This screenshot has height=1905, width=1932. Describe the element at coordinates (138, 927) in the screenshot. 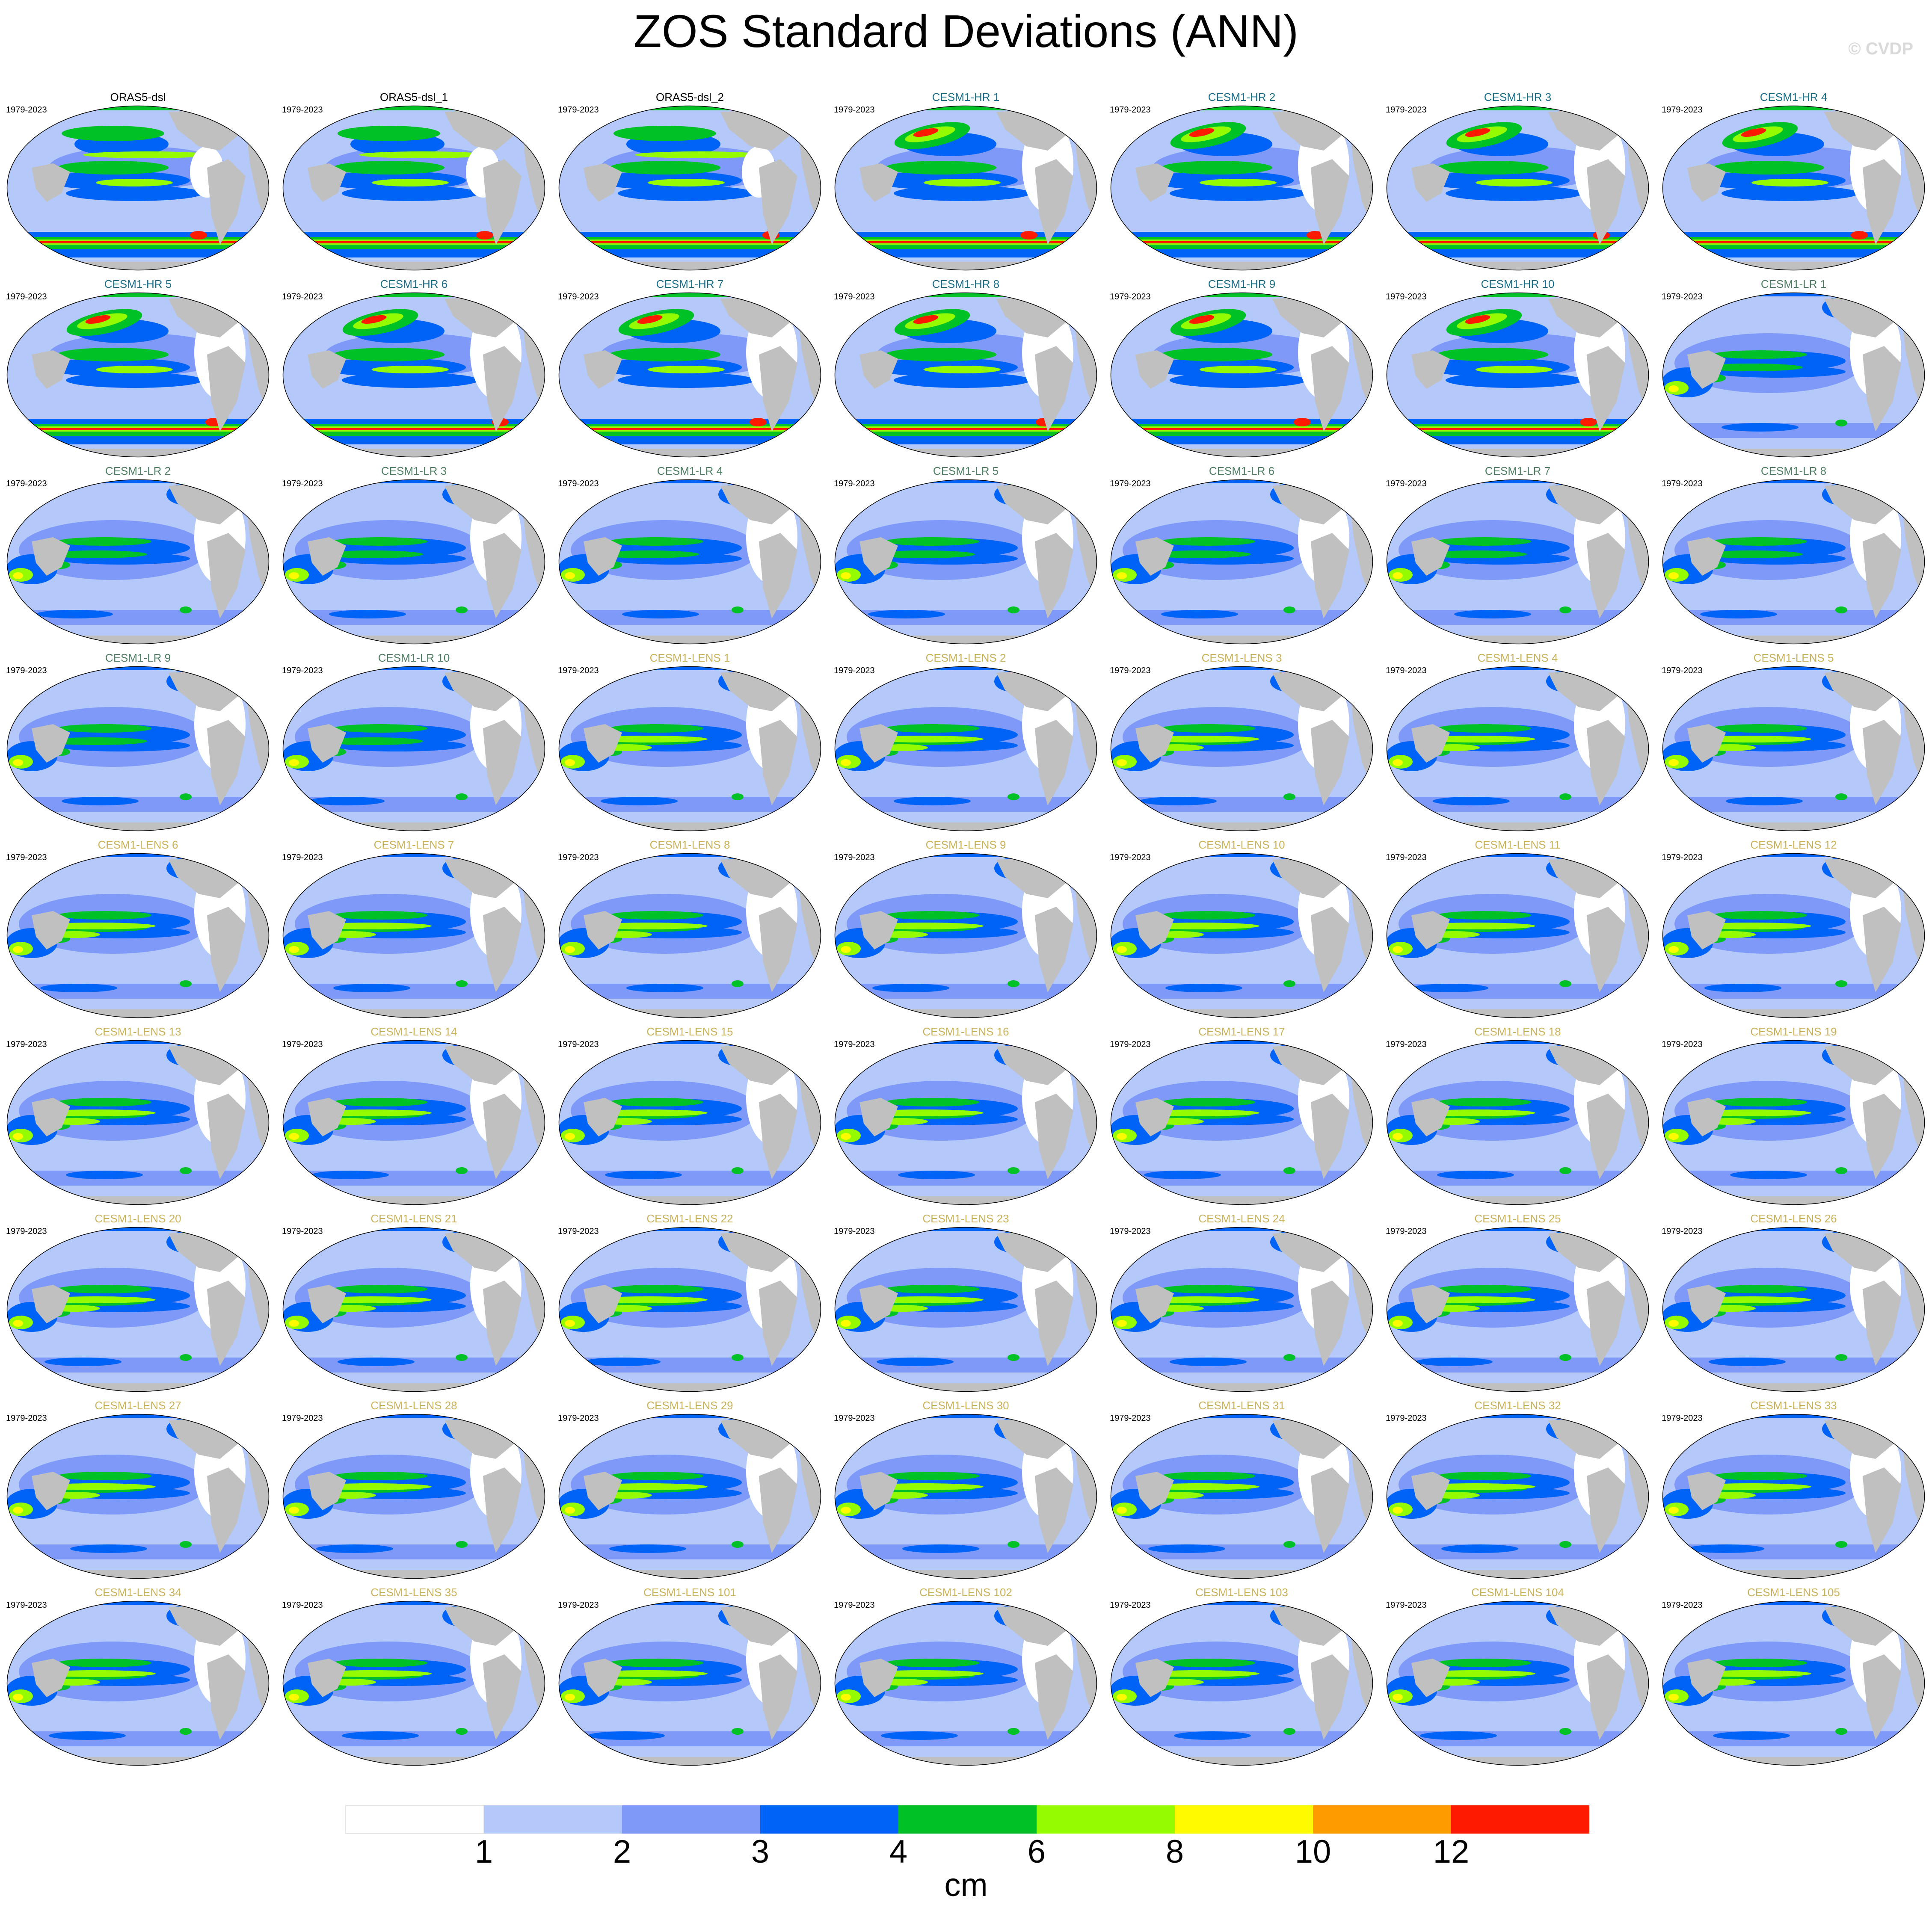

I see `map-panel: CESM1-LENS 6 1979-2023` at that location.